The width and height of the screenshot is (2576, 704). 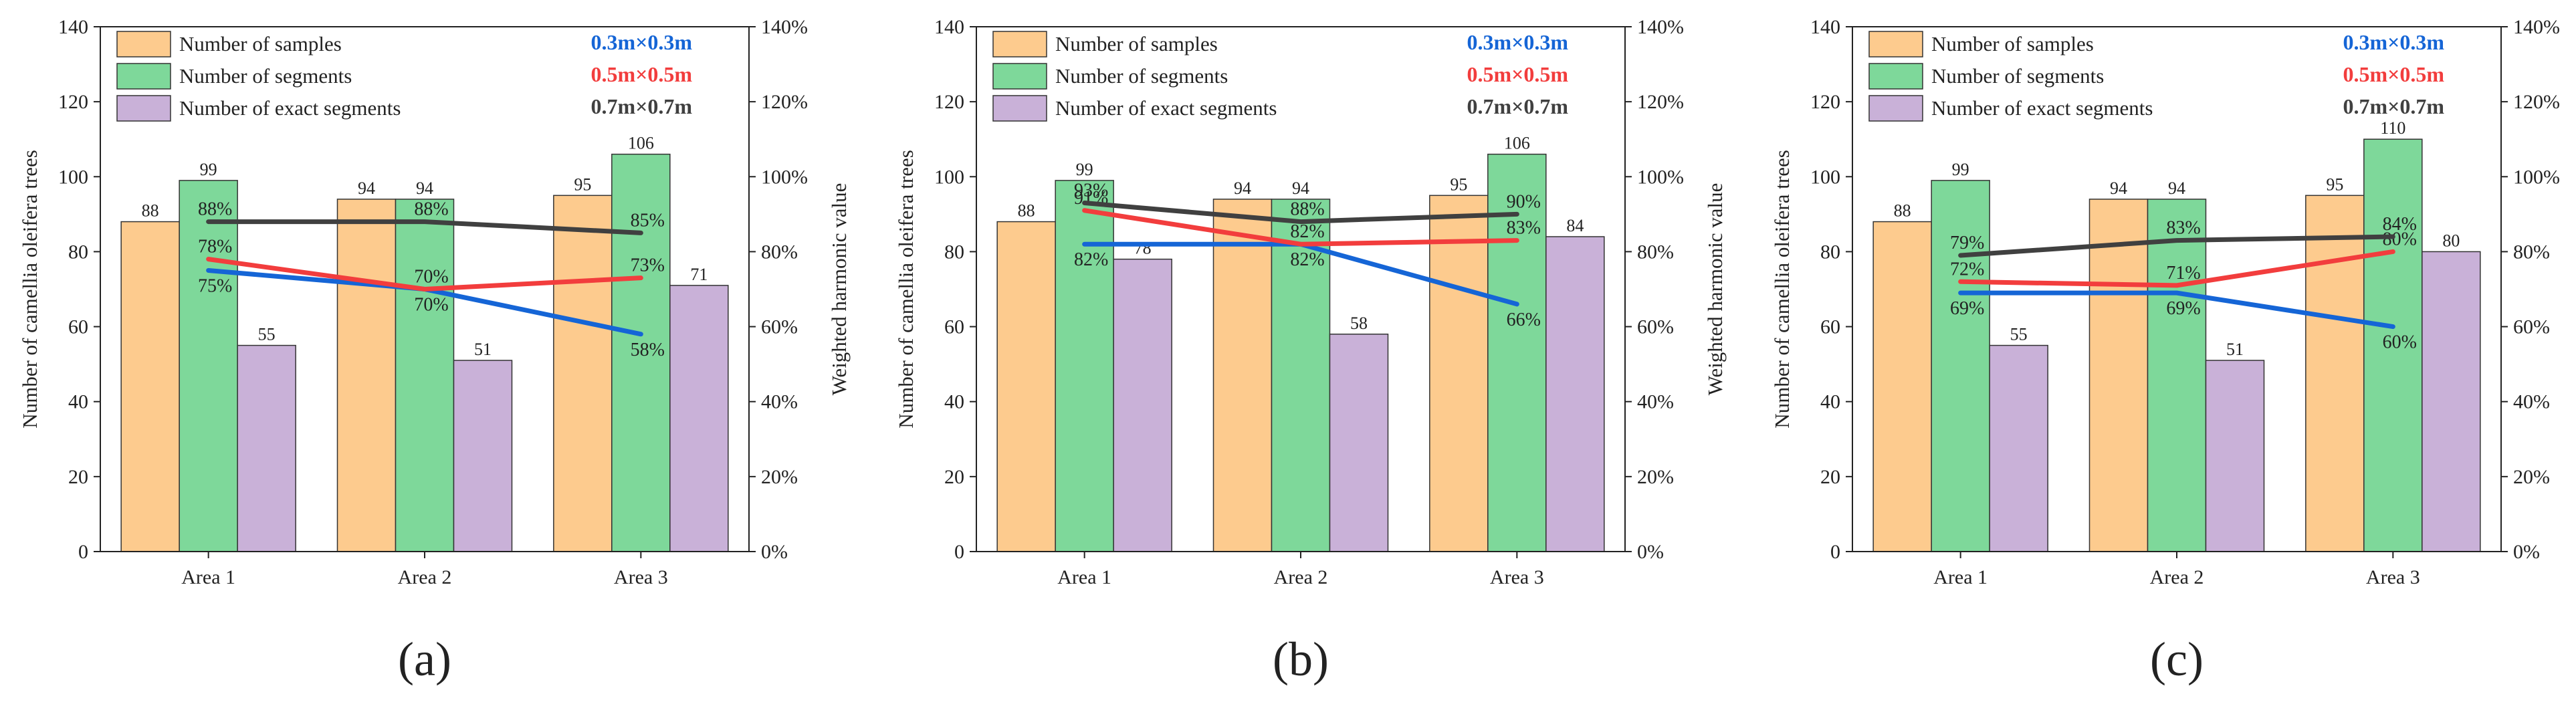 I want to click on y2-tick-label: 40%, so click(x=779, y=402).